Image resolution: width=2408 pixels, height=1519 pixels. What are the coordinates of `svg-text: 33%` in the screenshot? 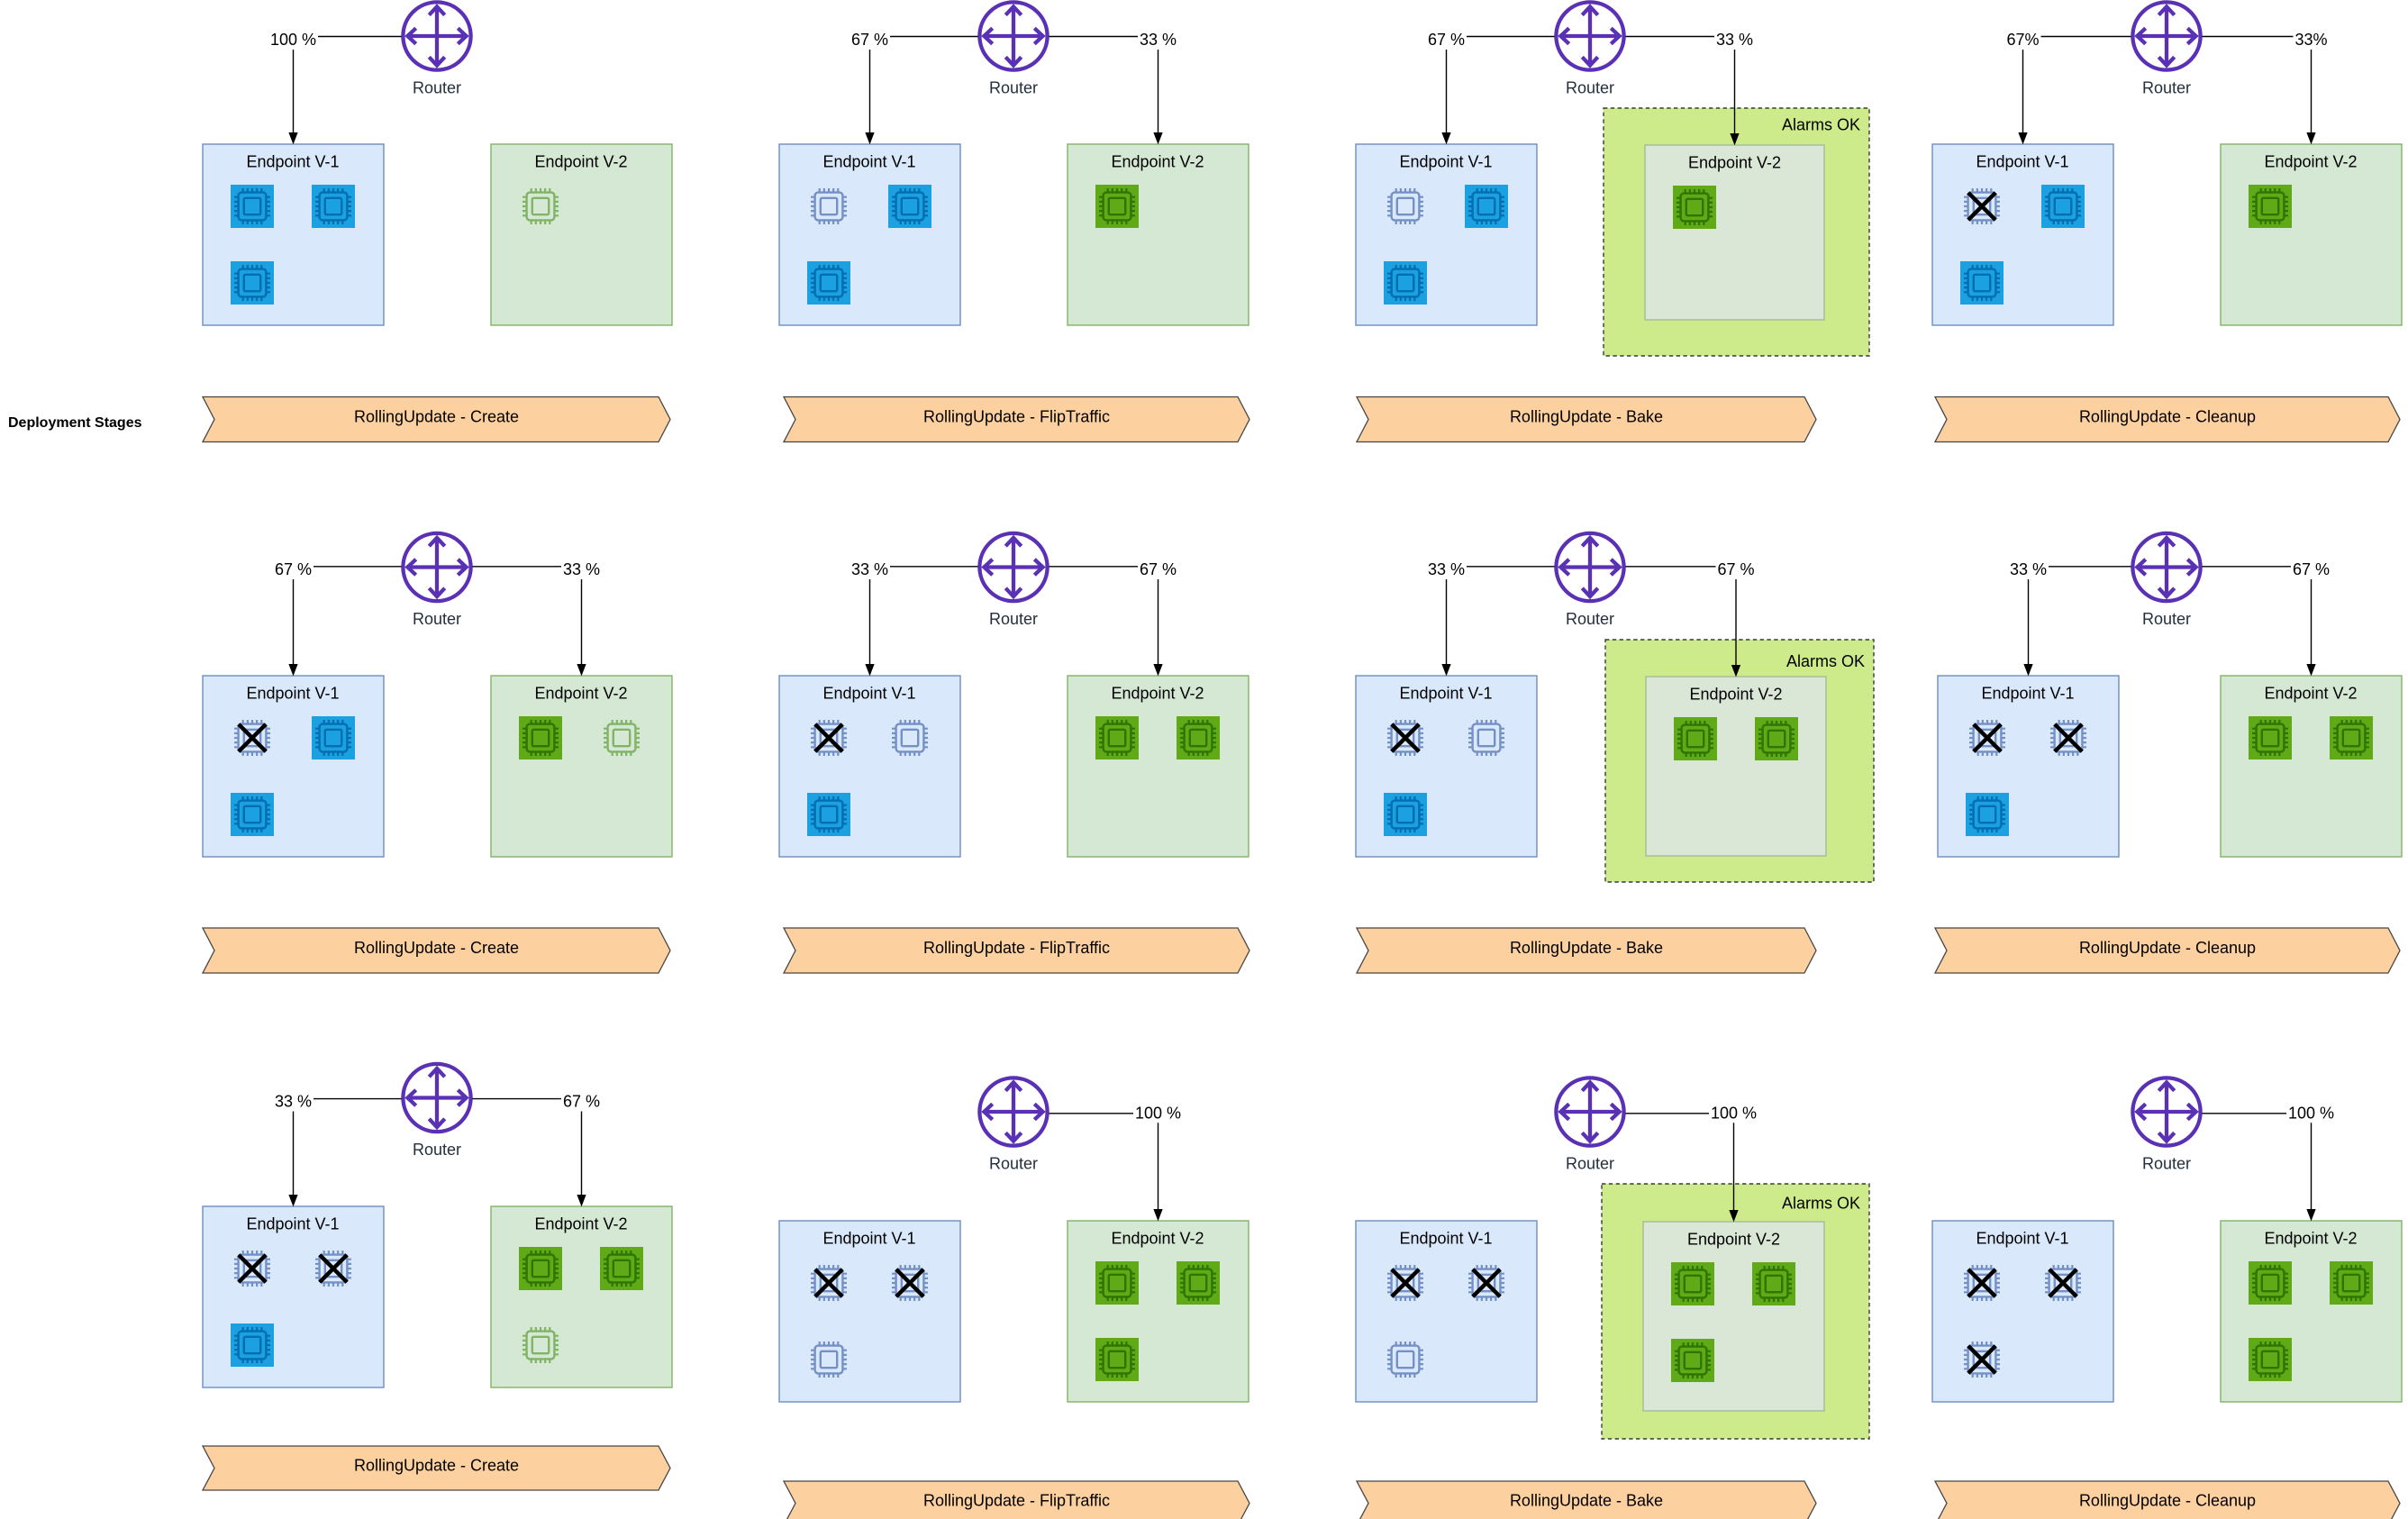 It's located at (2310, 40).